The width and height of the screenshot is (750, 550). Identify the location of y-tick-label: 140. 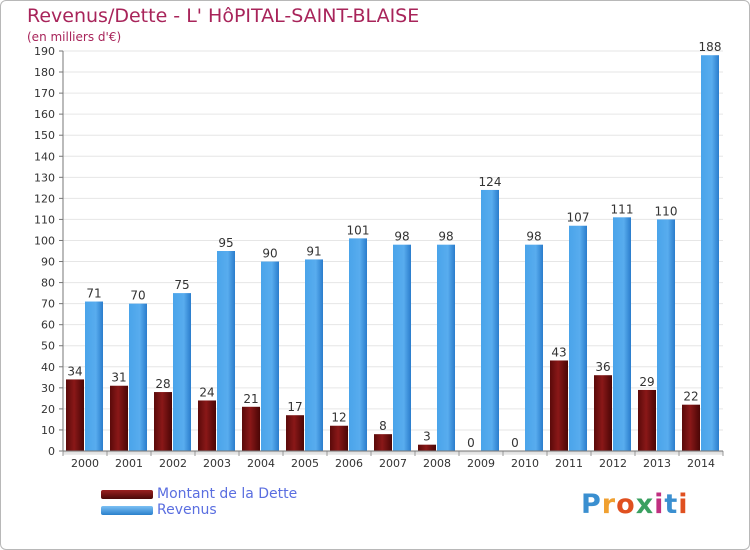
(44, 156).